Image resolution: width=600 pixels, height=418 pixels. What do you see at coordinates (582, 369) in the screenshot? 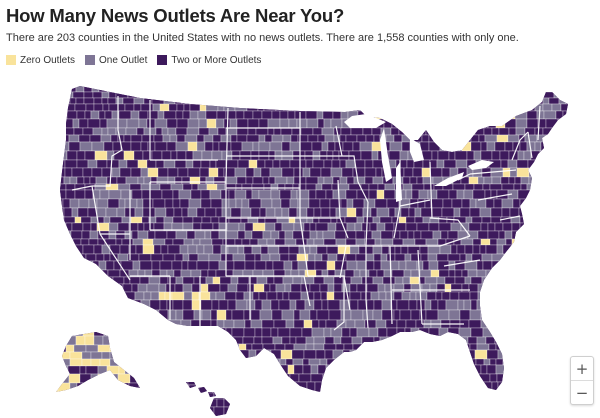
I see `zoom-in-button: +` at bounding box center [582, 369].